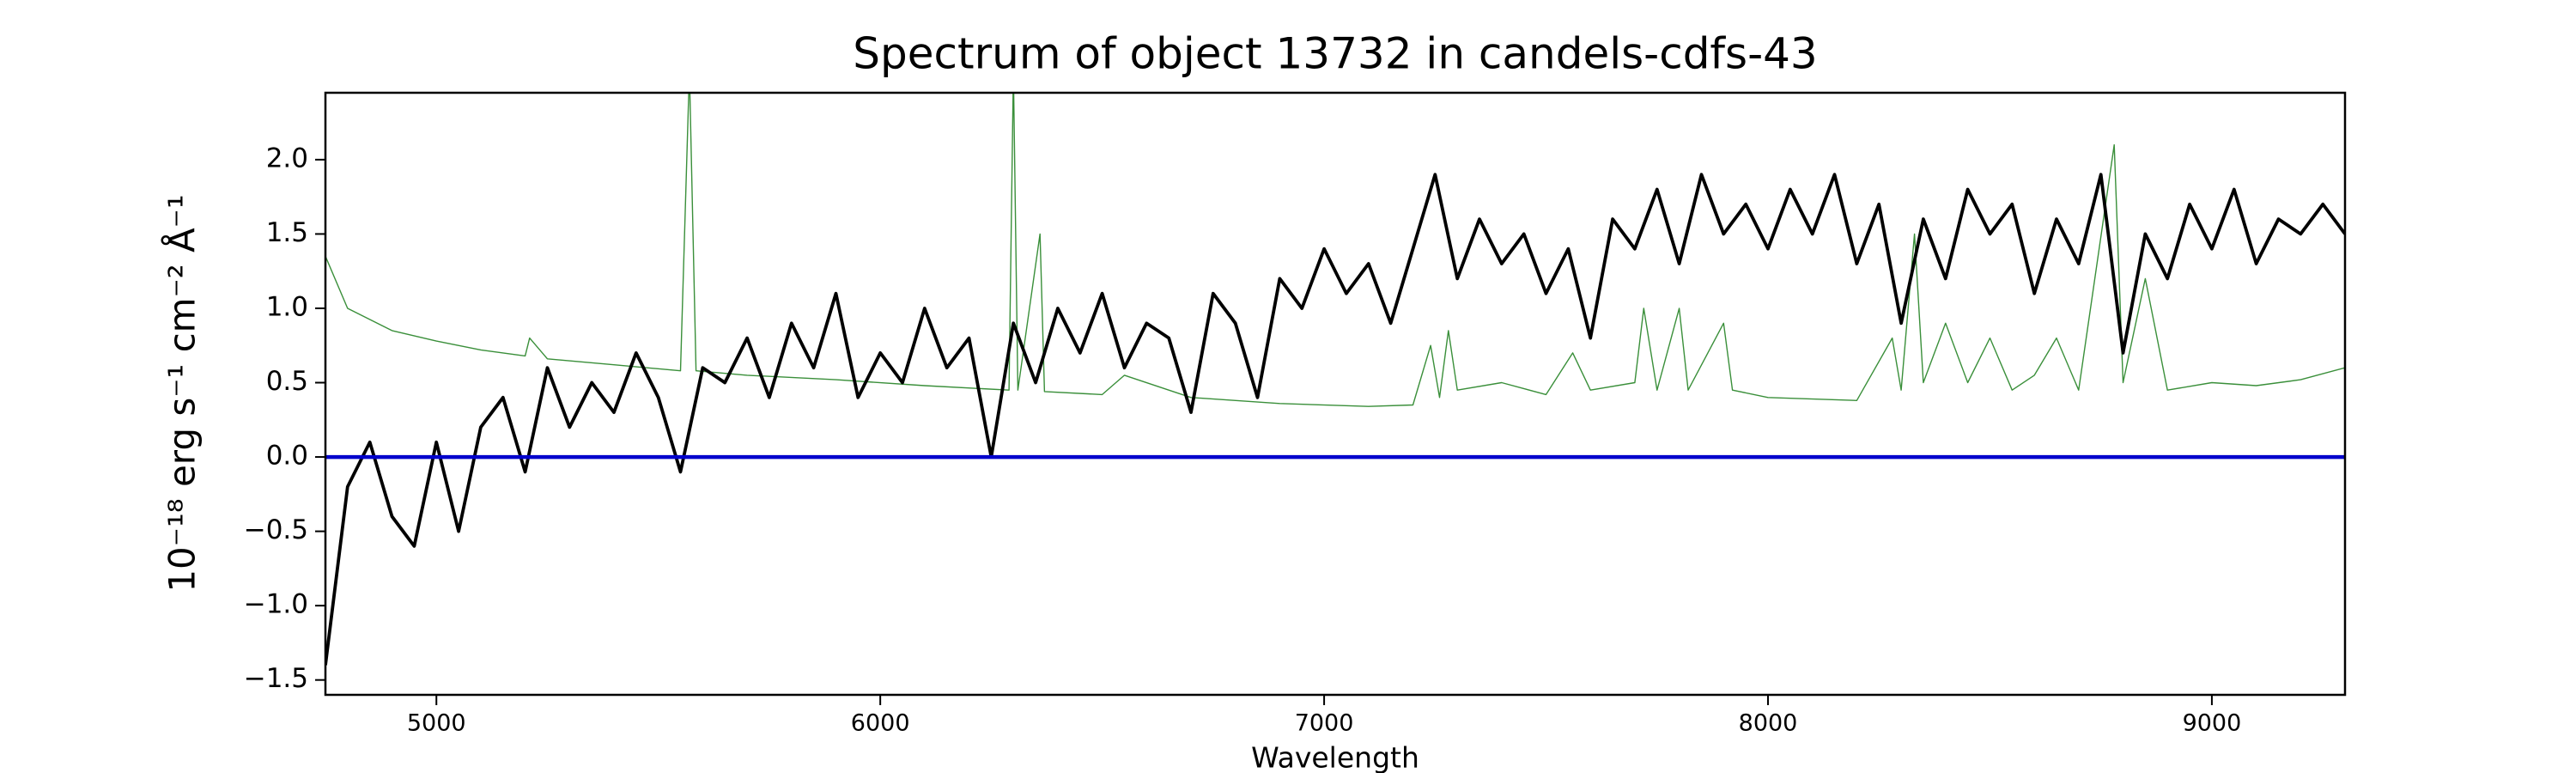 The width and height of the screenshot is (2576, 773). Describe the element at coordinates (1324, 723) in the screenshot. I see `x-tick-label: 7000` at that location.